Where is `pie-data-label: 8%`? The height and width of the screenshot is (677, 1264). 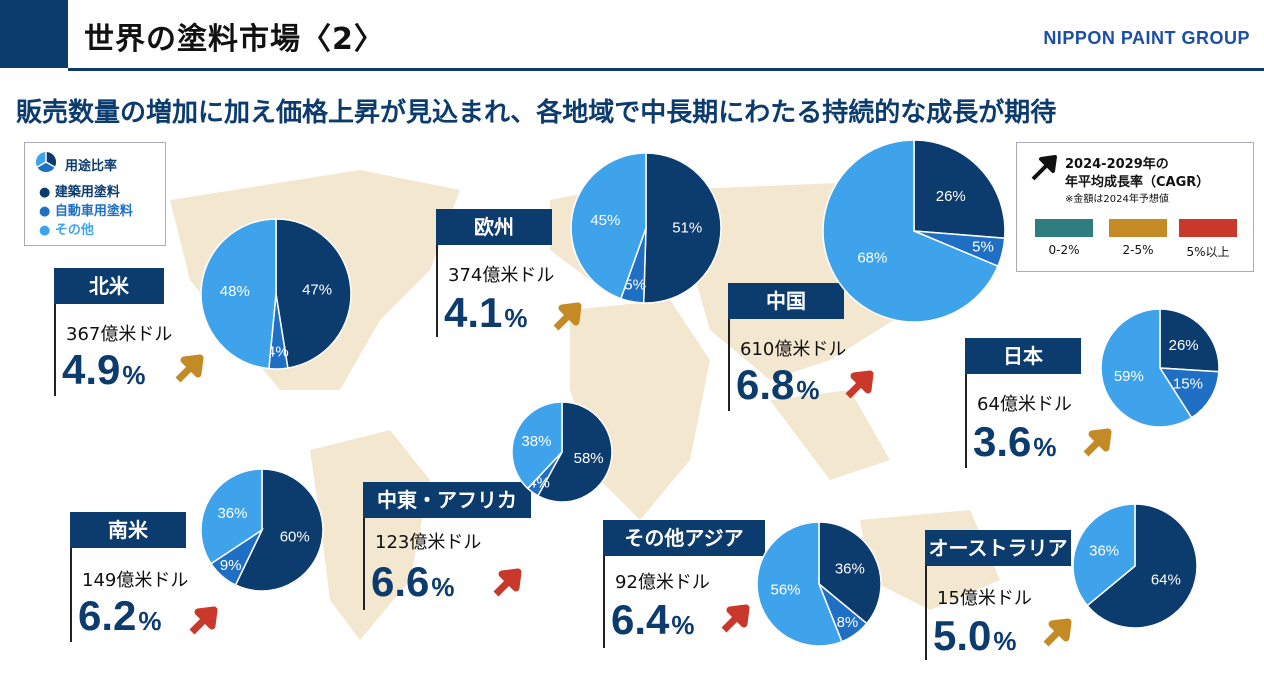 pie-data-label: 8% is located at coordinates (848, 622).